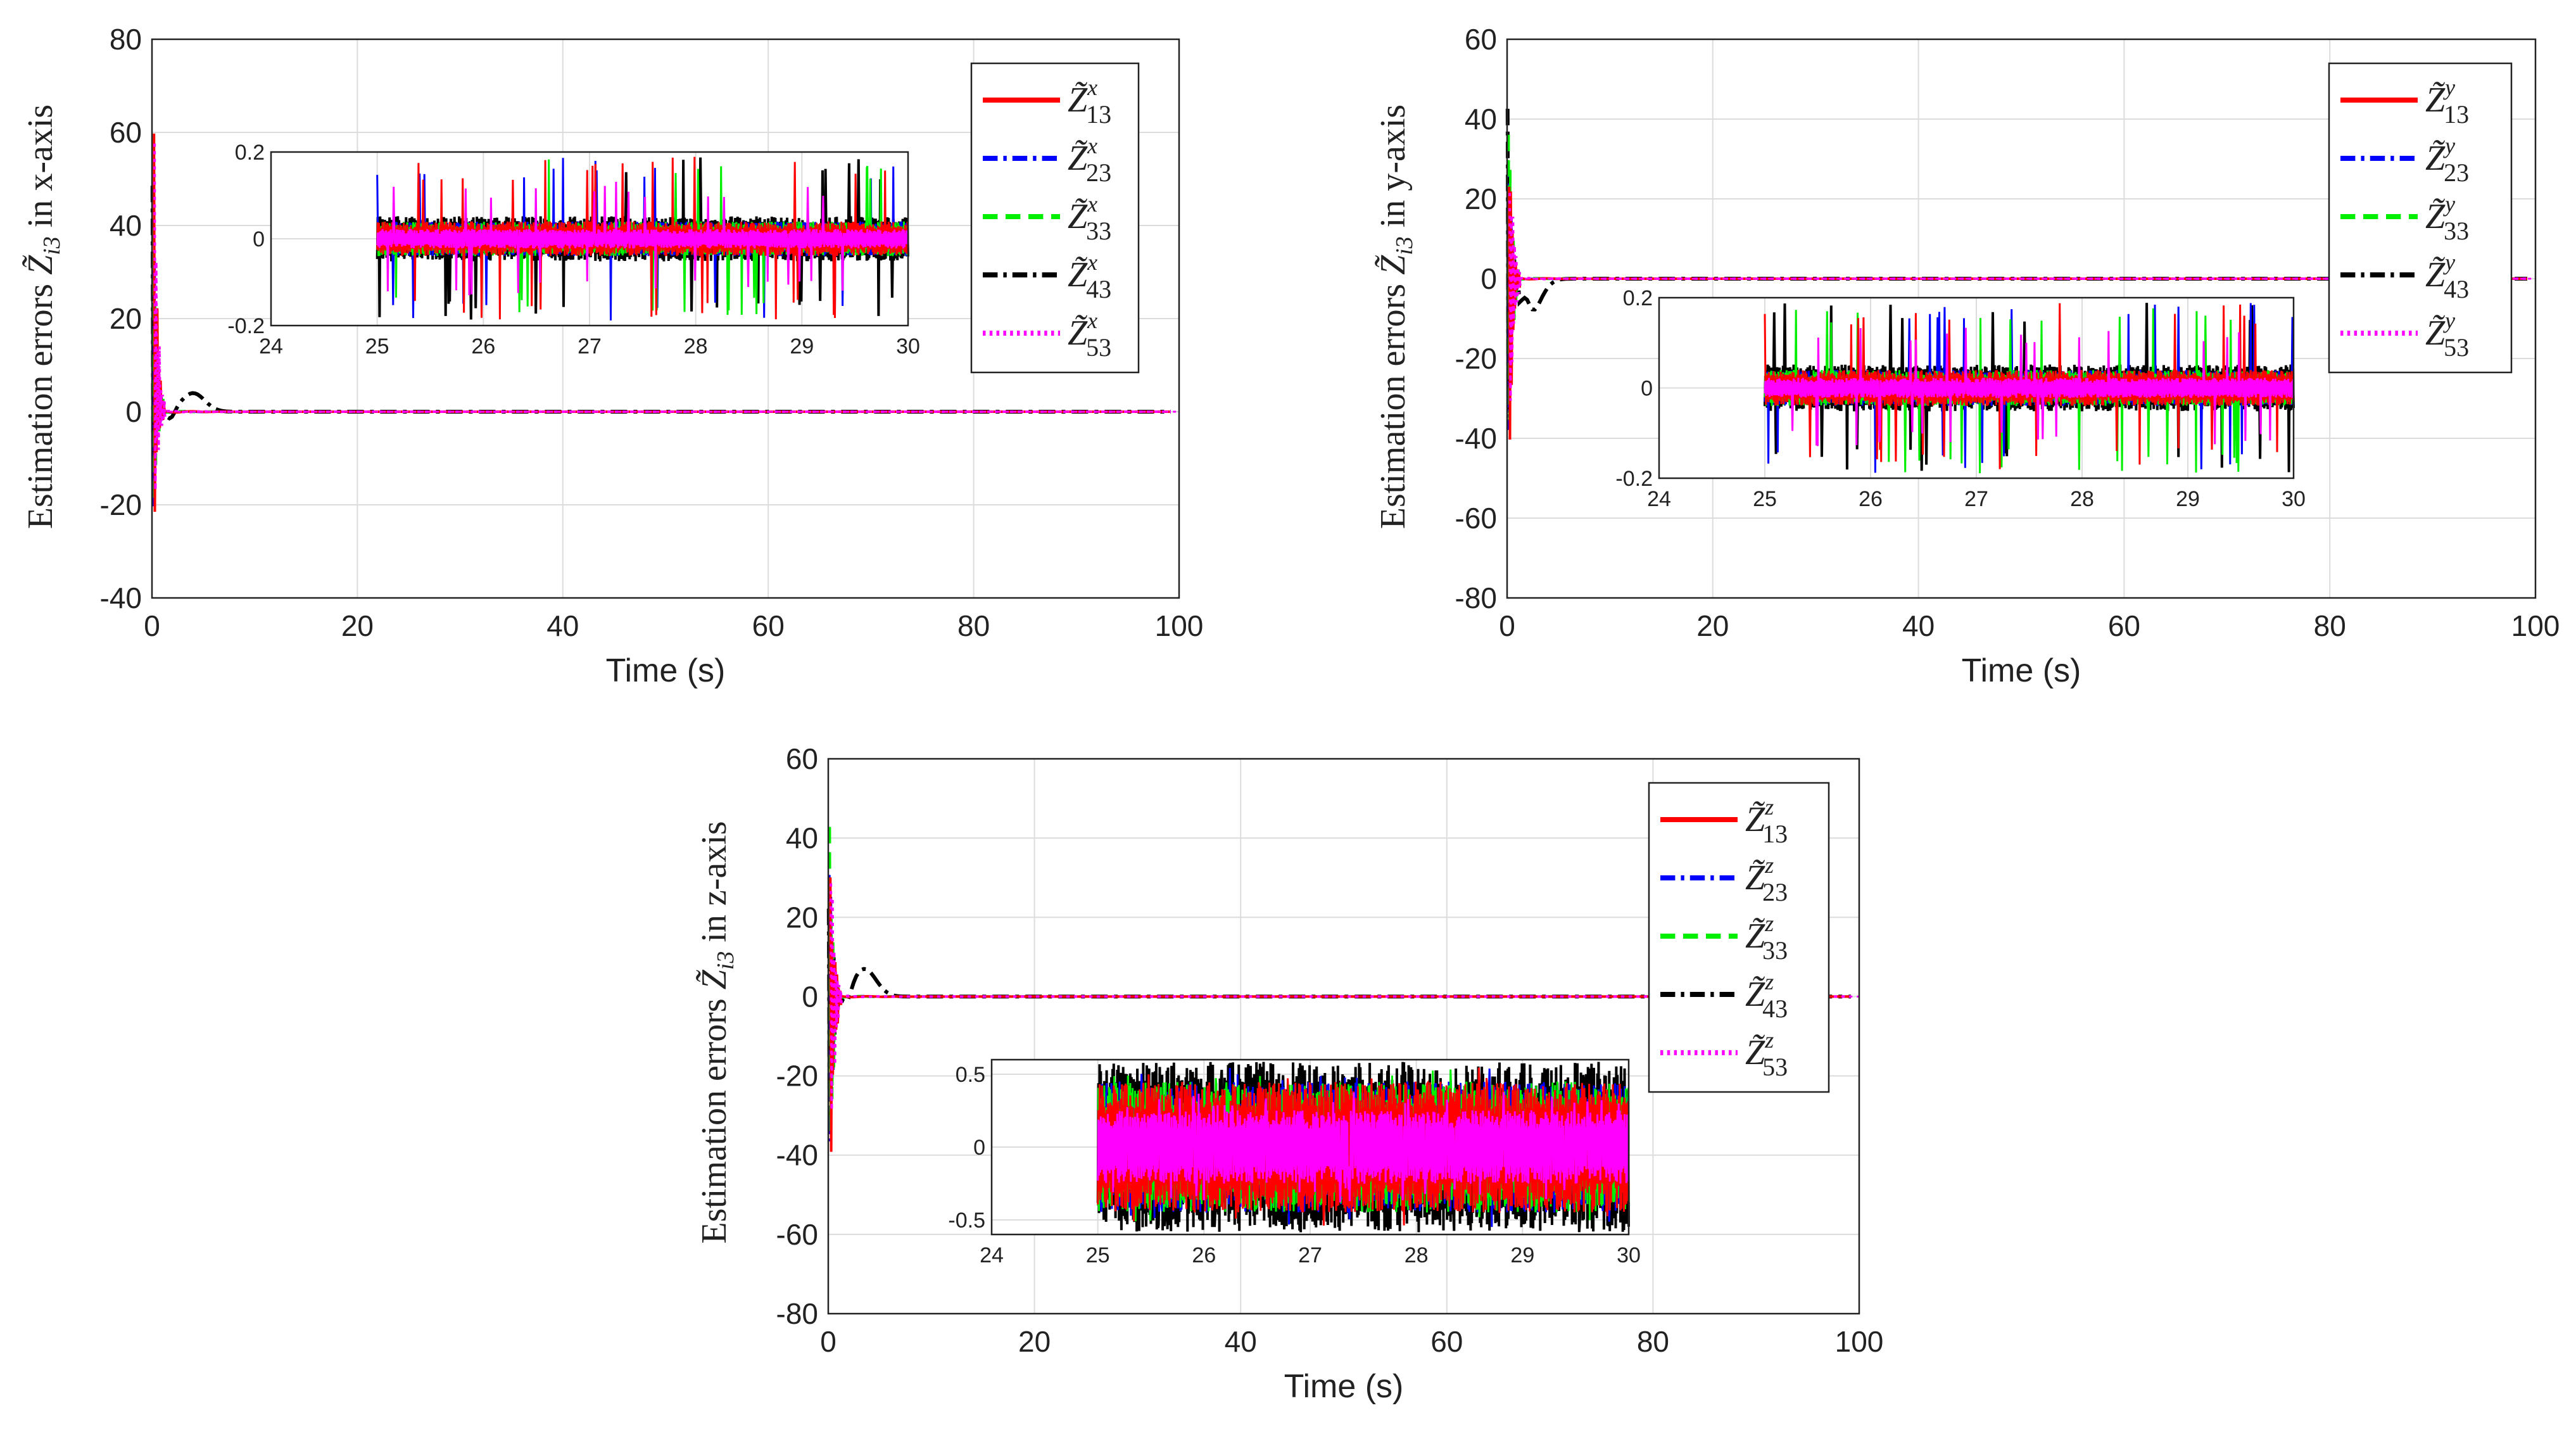  What do you see at coordinates (1739, 937) in the screenshot?
I see `legend-box` at bounding box center [1739, 937].